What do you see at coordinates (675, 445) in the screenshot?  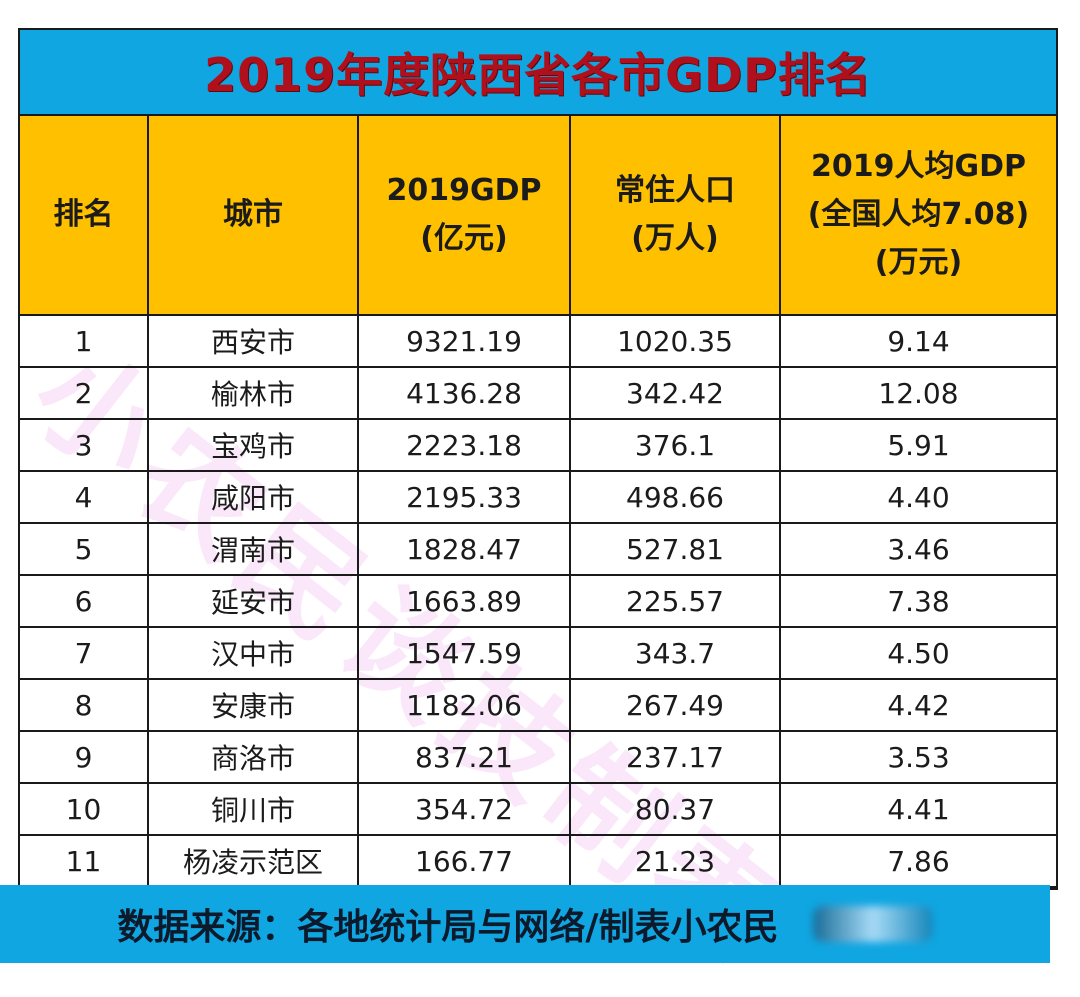 I see `cell-population: 376.1` at bounding box center [675, 445].